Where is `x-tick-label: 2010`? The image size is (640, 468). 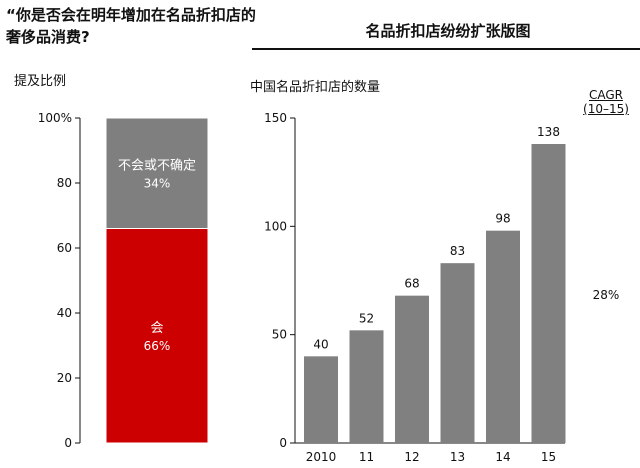
x-tick-label: 2010 is located at coordinates (321, 457).